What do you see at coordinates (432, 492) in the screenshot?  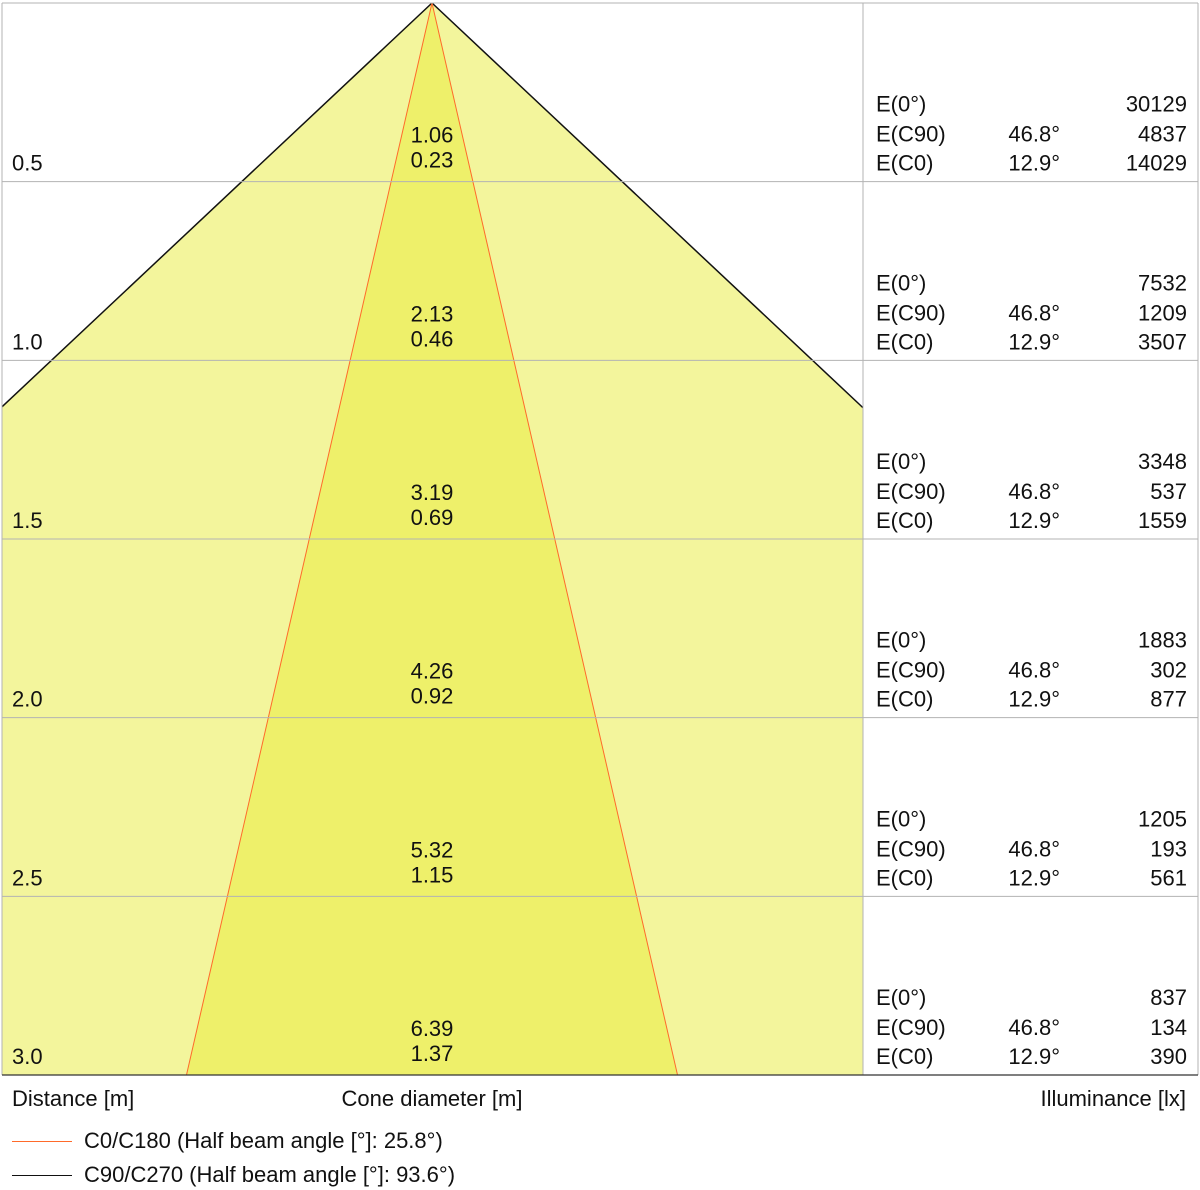 I see `cone-c90-diameter-label: 3.19` at bounding box center [432, 492].